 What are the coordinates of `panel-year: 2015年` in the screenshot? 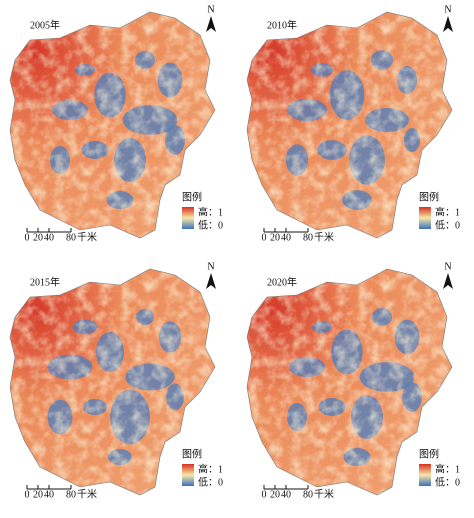 It's located at (45, 281).